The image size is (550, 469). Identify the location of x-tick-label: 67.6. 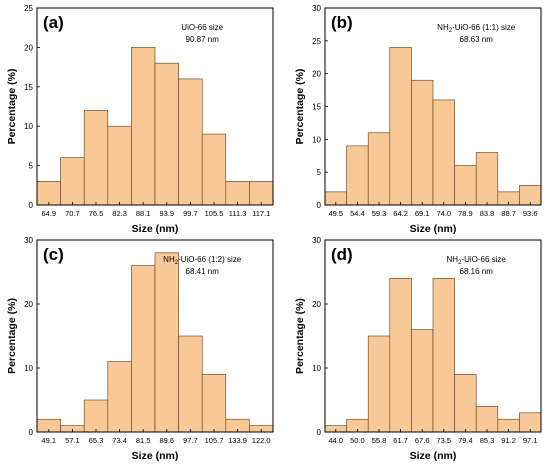
(422, 440).